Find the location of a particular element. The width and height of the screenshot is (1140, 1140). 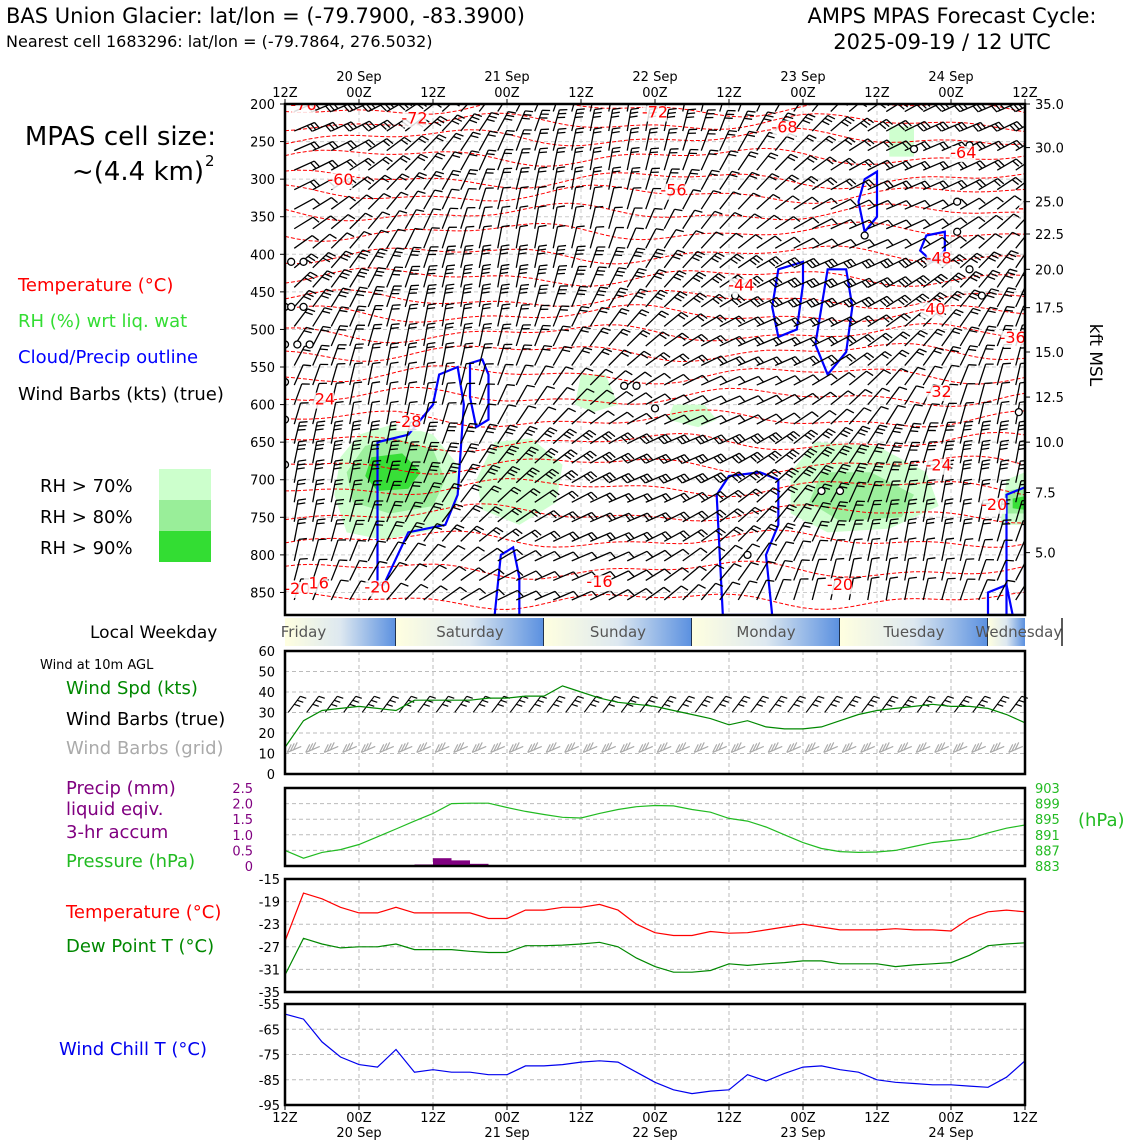

temp-contour-label: -68 is located at coordinates (784, 127).